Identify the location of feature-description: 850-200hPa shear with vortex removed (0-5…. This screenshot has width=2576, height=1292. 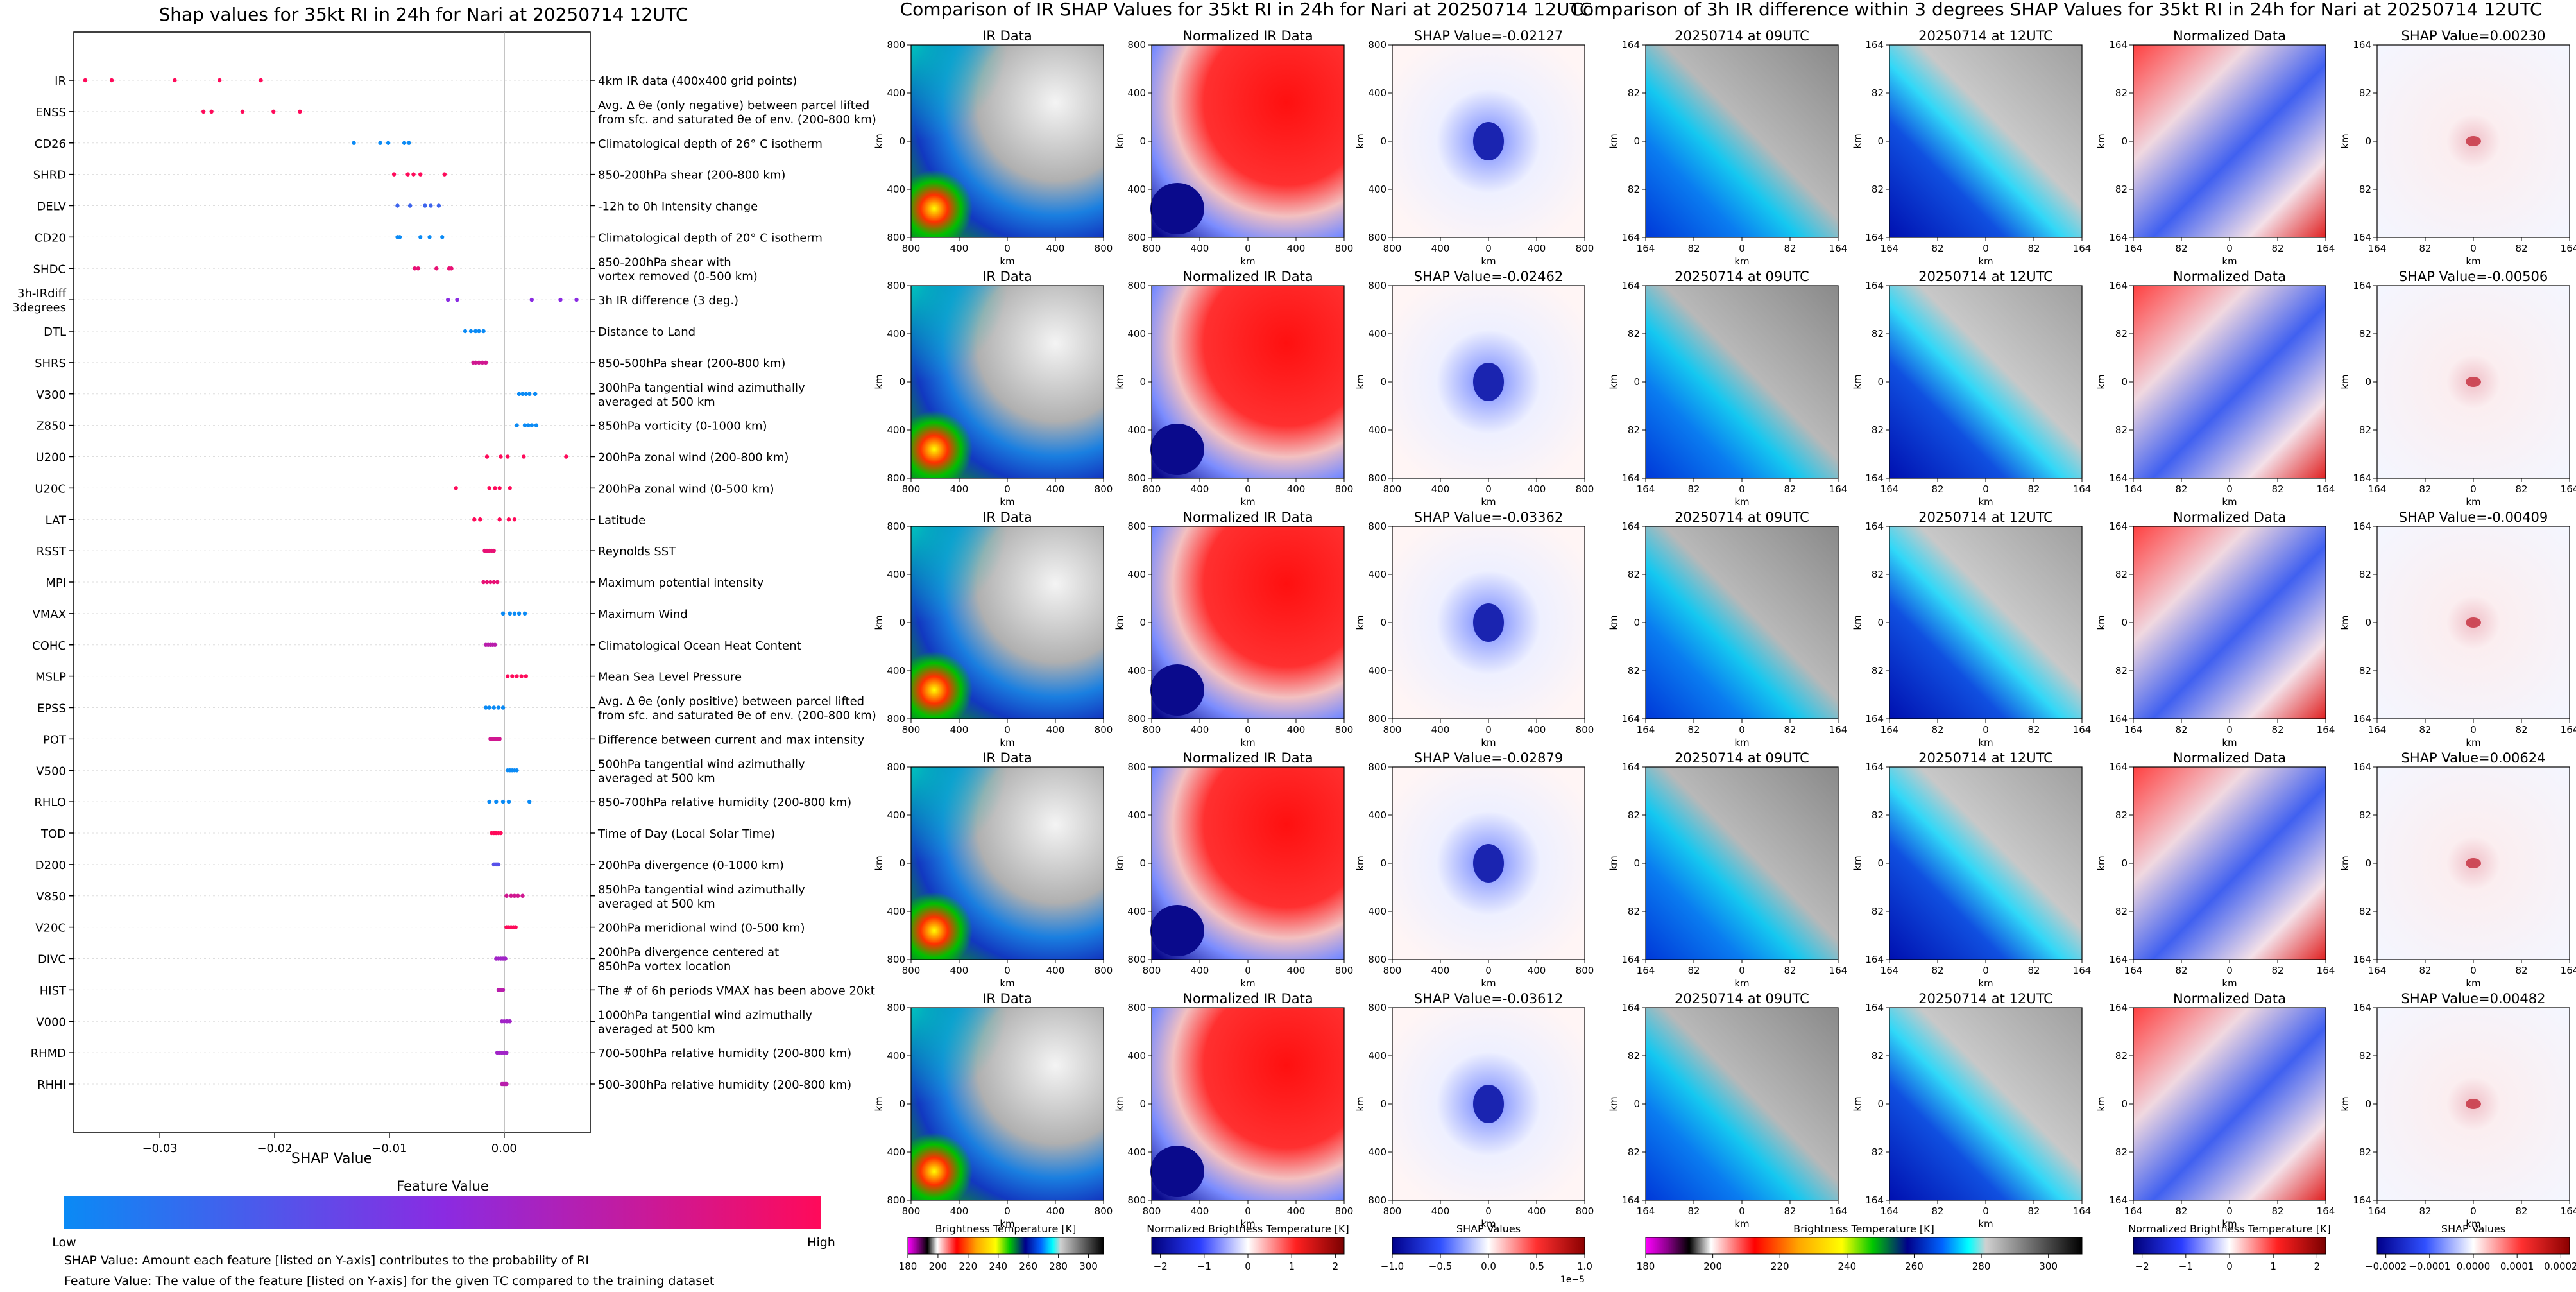
(678, 269).